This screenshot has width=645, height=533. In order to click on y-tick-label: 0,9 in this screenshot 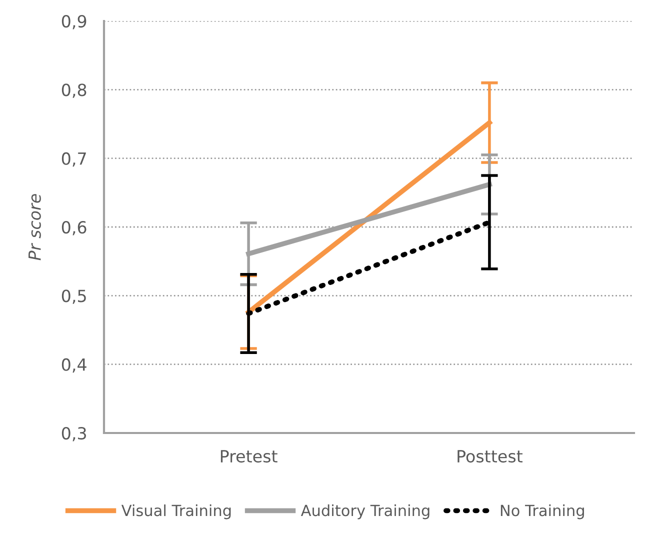, I will do `click(74, 22)`.